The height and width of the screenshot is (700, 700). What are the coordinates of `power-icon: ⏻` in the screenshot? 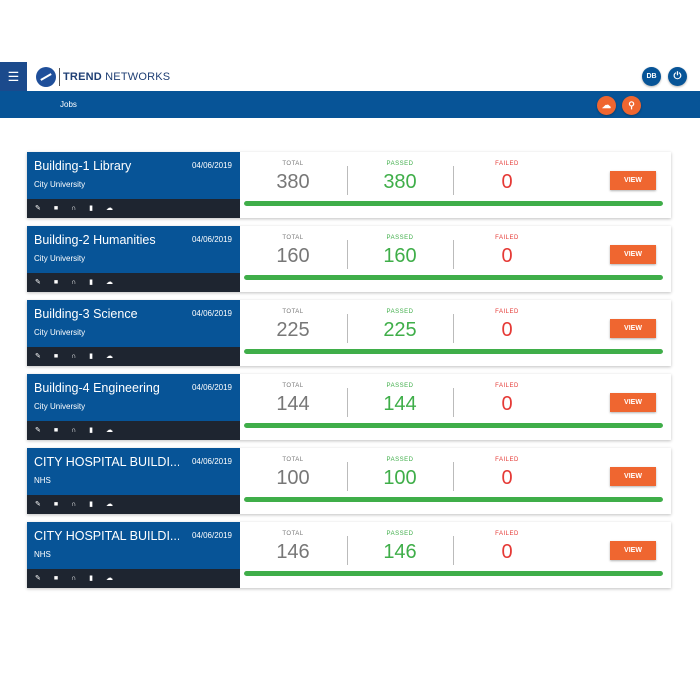 It's located at (677, 76).